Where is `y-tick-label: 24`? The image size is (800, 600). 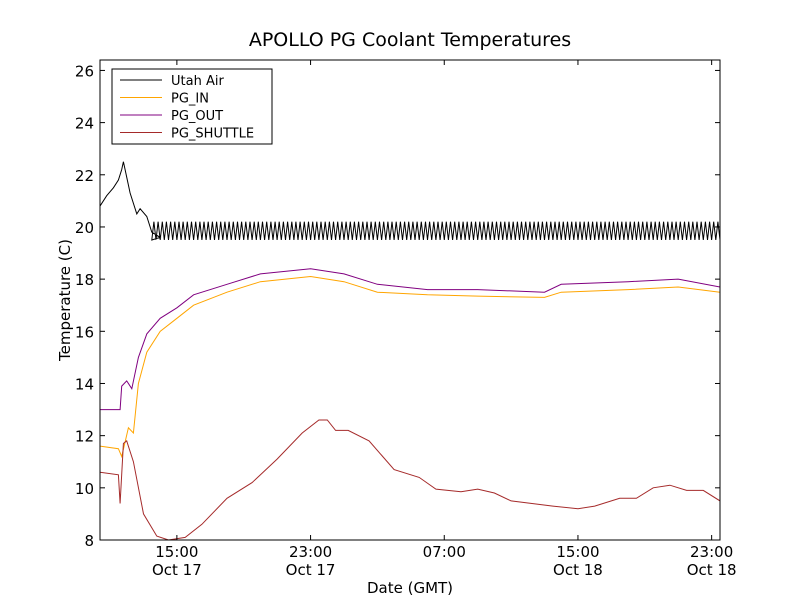 y-tick-label: 24 is located at coordinates (84, 124).